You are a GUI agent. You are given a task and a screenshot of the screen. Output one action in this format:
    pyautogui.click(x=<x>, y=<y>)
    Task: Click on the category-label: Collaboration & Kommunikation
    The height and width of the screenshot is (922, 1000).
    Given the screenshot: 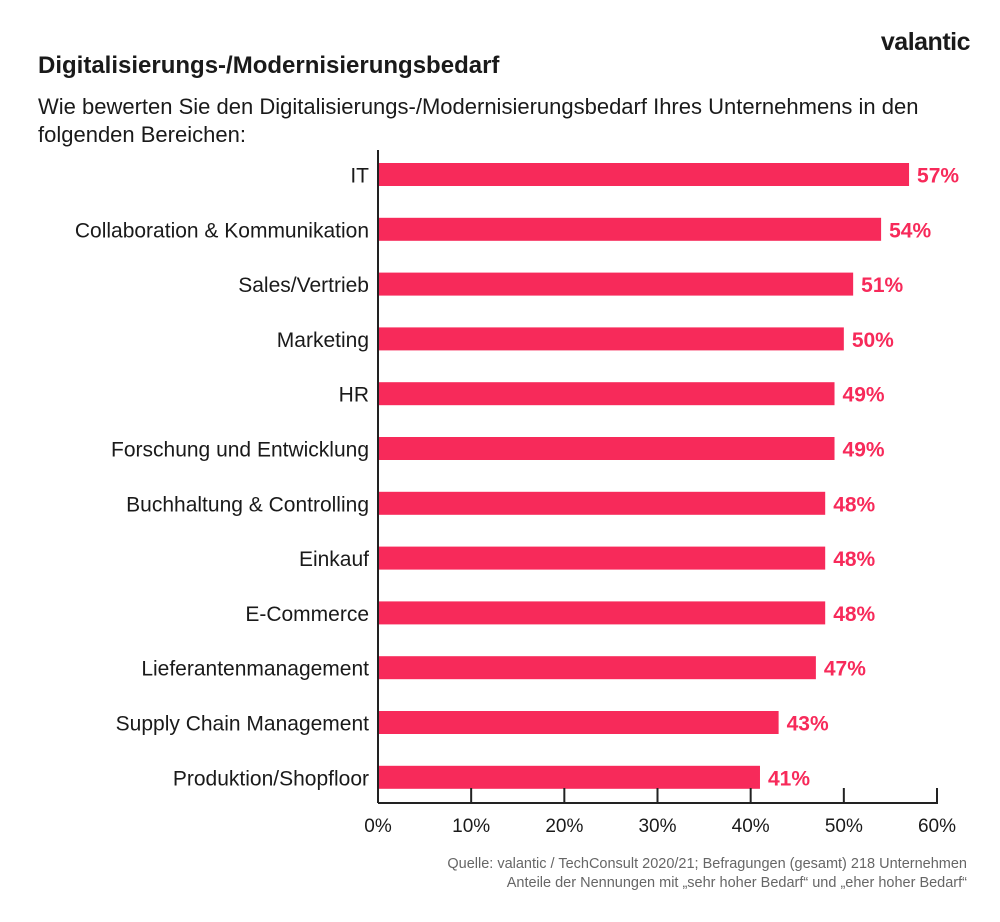 What is the action you would take?
    pyautogui.click(x=222, y=230)
    